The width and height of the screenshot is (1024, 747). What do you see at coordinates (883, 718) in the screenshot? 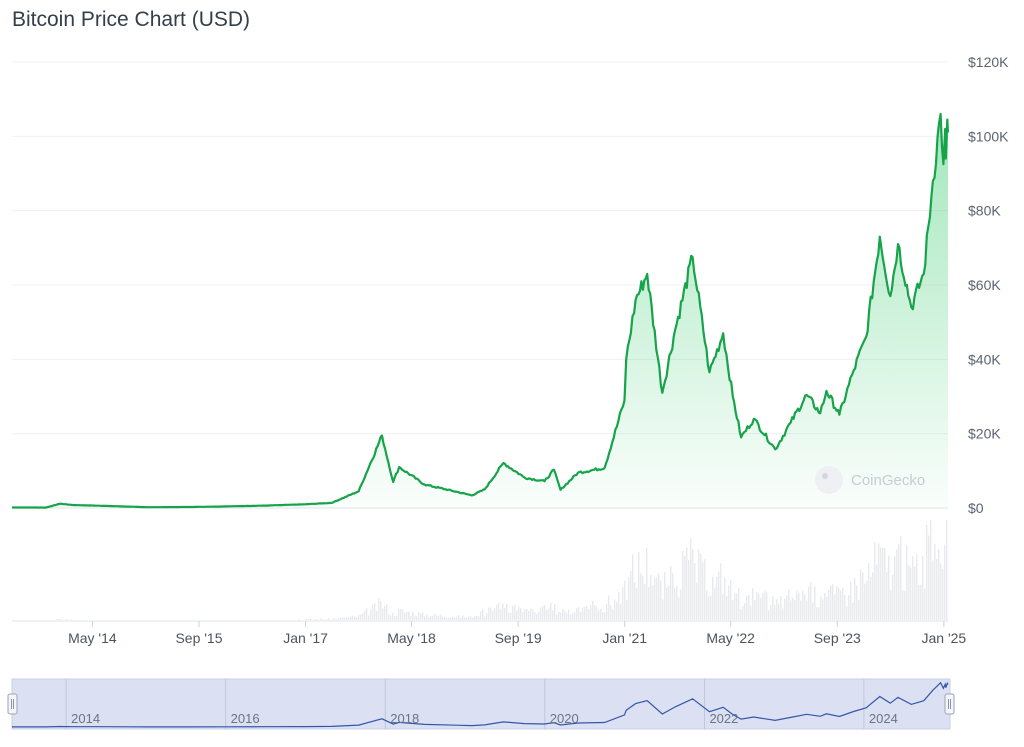
I see `navigator-year-label: 2024` at bounding box center [883, 718].